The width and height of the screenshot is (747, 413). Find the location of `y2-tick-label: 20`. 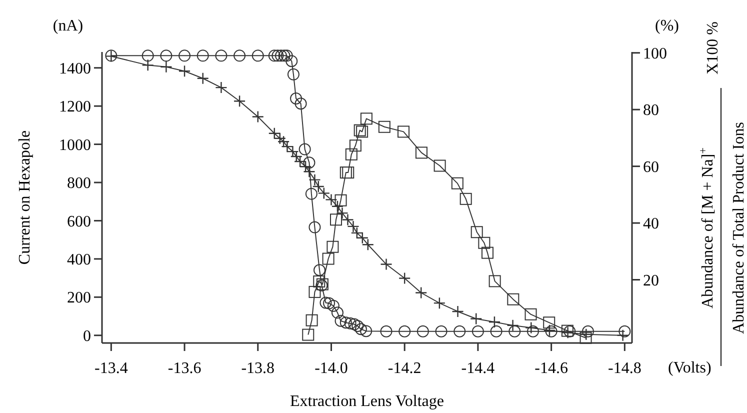

y2-tick-label: 20 is located at coordinates (651, 281).